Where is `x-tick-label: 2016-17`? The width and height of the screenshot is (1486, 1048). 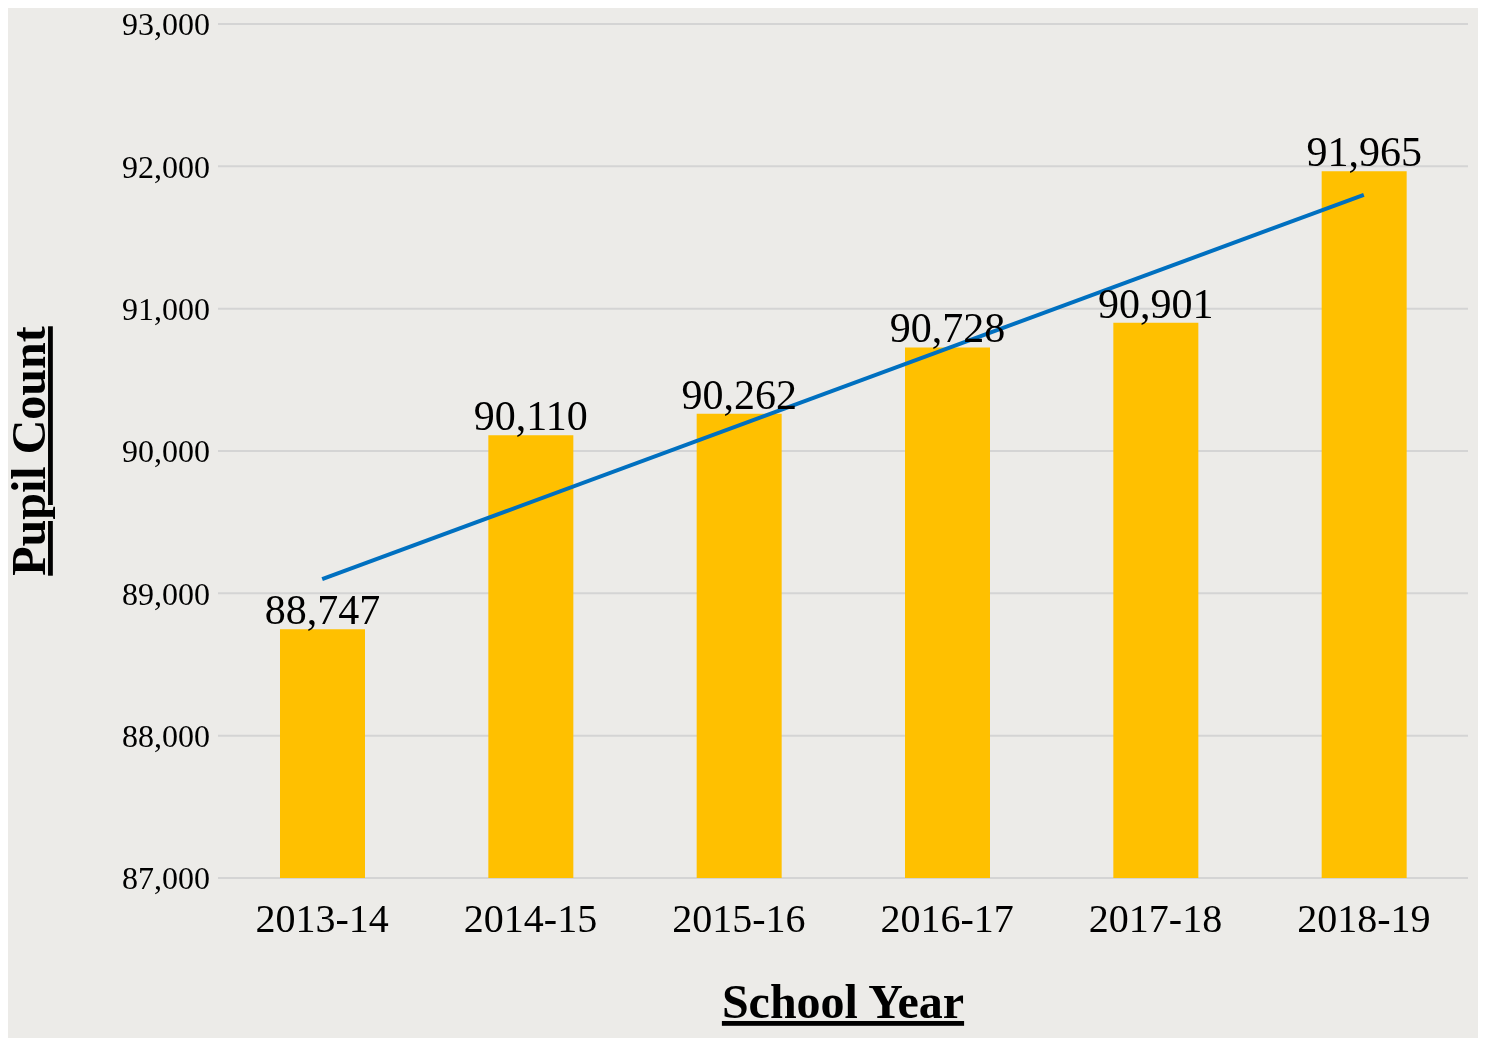
x-tick-label: 2016-17 is located at coordinates (947, 919).